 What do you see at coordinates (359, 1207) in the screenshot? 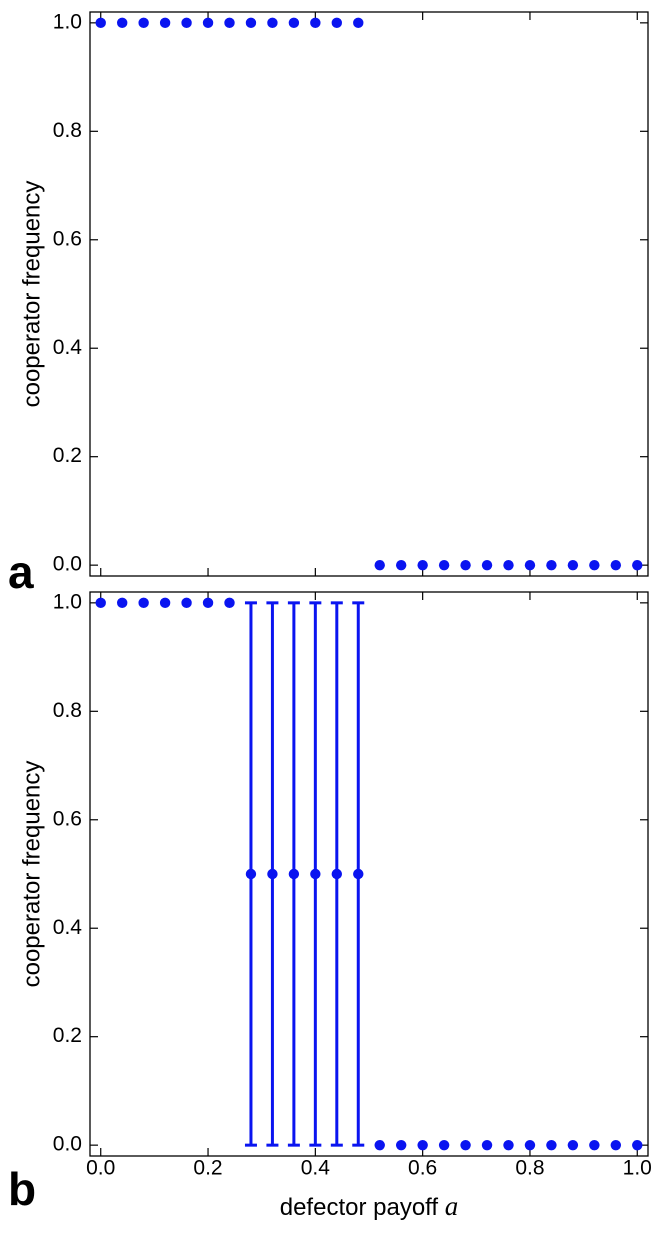
I see `x-axis-label-text: defector payoff` at bounding box center [359, 1207].